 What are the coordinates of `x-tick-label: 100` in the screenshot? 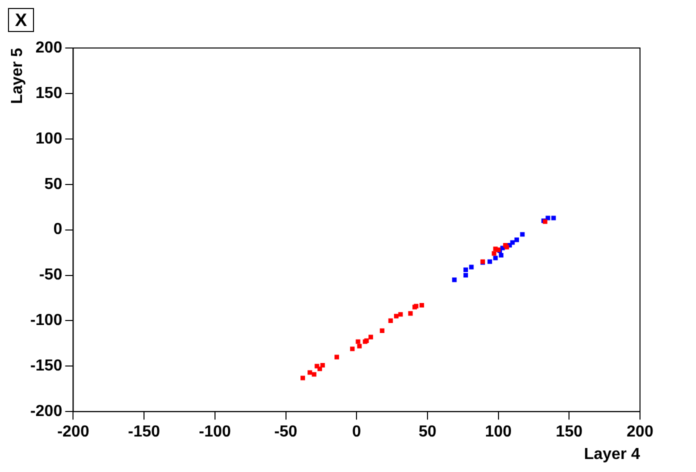 It's located at (498, 432).